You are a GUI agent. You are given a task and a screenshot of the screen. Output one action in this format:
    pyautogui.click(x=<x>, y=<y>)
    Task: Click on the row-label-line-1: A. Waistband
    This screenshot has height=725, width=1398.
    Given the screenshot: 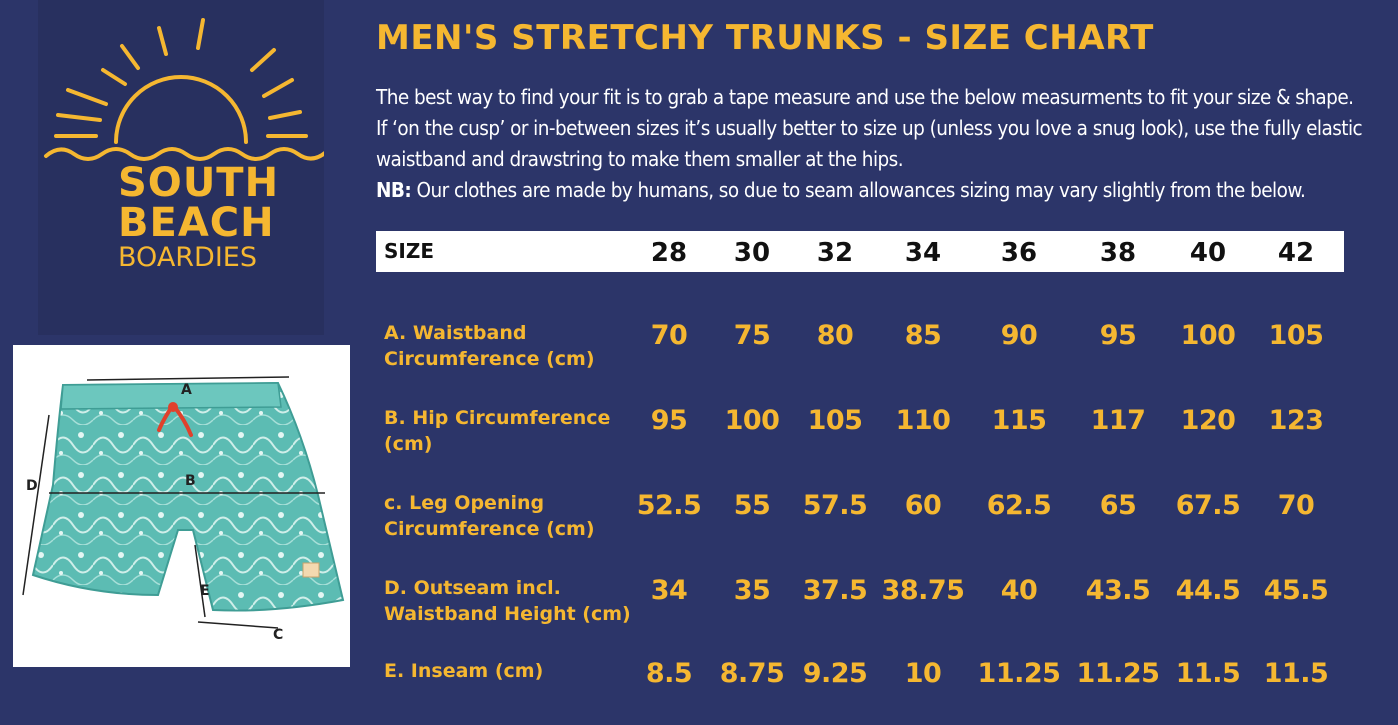 What is the action you would take?
    pyautogui.click(x=455, y=333)
    